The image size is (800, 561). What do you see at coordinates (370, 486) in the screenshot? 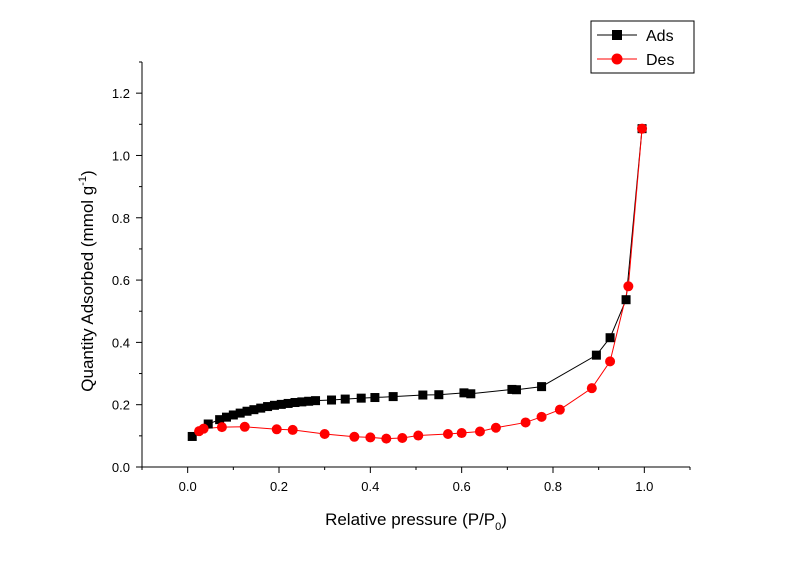
I see `x-tick-label: 0.4` at bounding box center [370, 486].